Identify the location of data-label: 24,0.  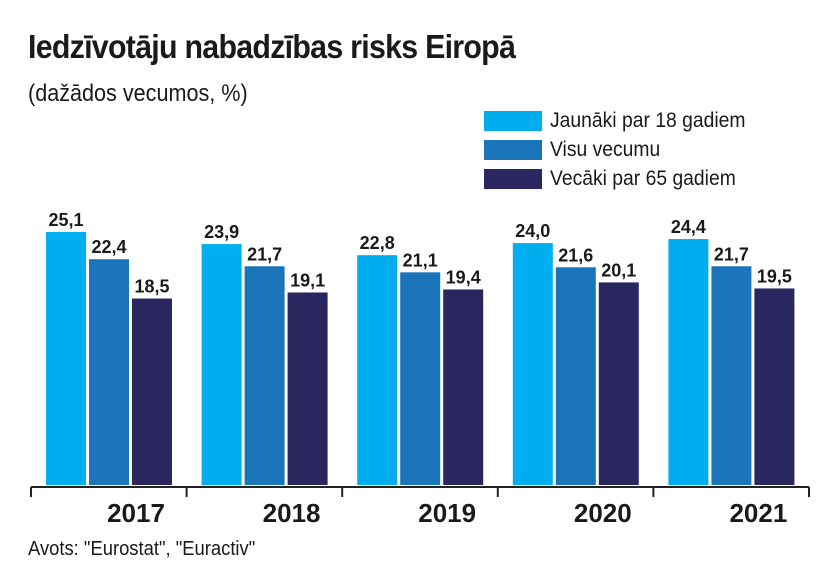
(532, 231).